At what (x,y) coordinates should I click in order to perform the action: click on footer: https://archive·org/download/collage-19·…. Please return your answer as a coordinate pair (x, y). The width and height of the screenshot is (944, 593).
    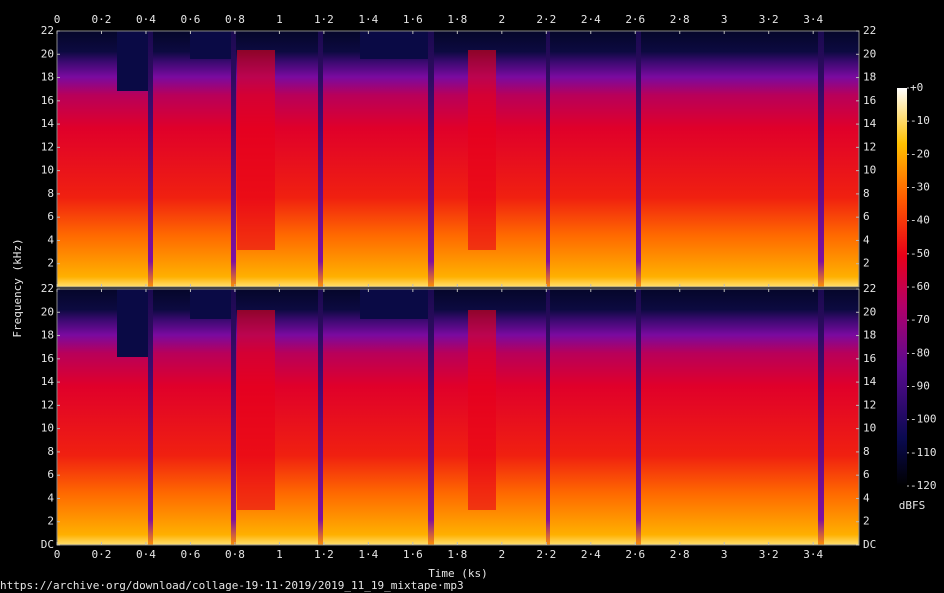
    Looking at the image, I should click on (232, 585).